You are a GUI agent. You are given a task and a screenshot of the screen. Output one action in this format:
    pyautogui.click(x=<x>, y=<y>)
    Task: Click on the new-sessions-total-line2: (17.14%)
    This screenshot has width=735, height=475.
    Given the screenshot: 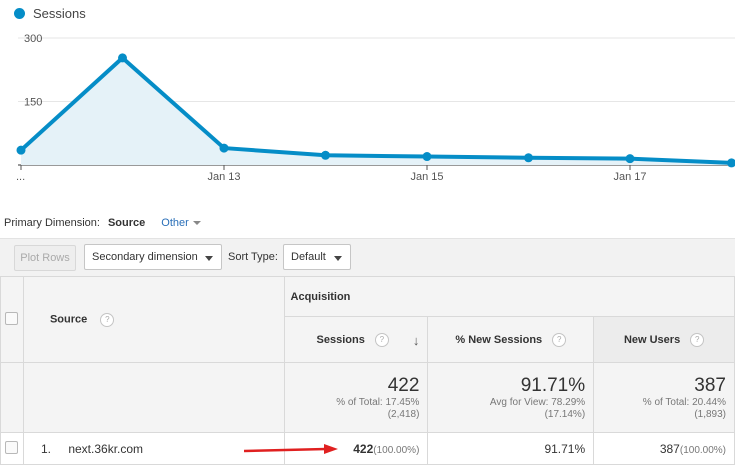 What is the action you would take?
    pyautogui.click(x=565, y=414)
    